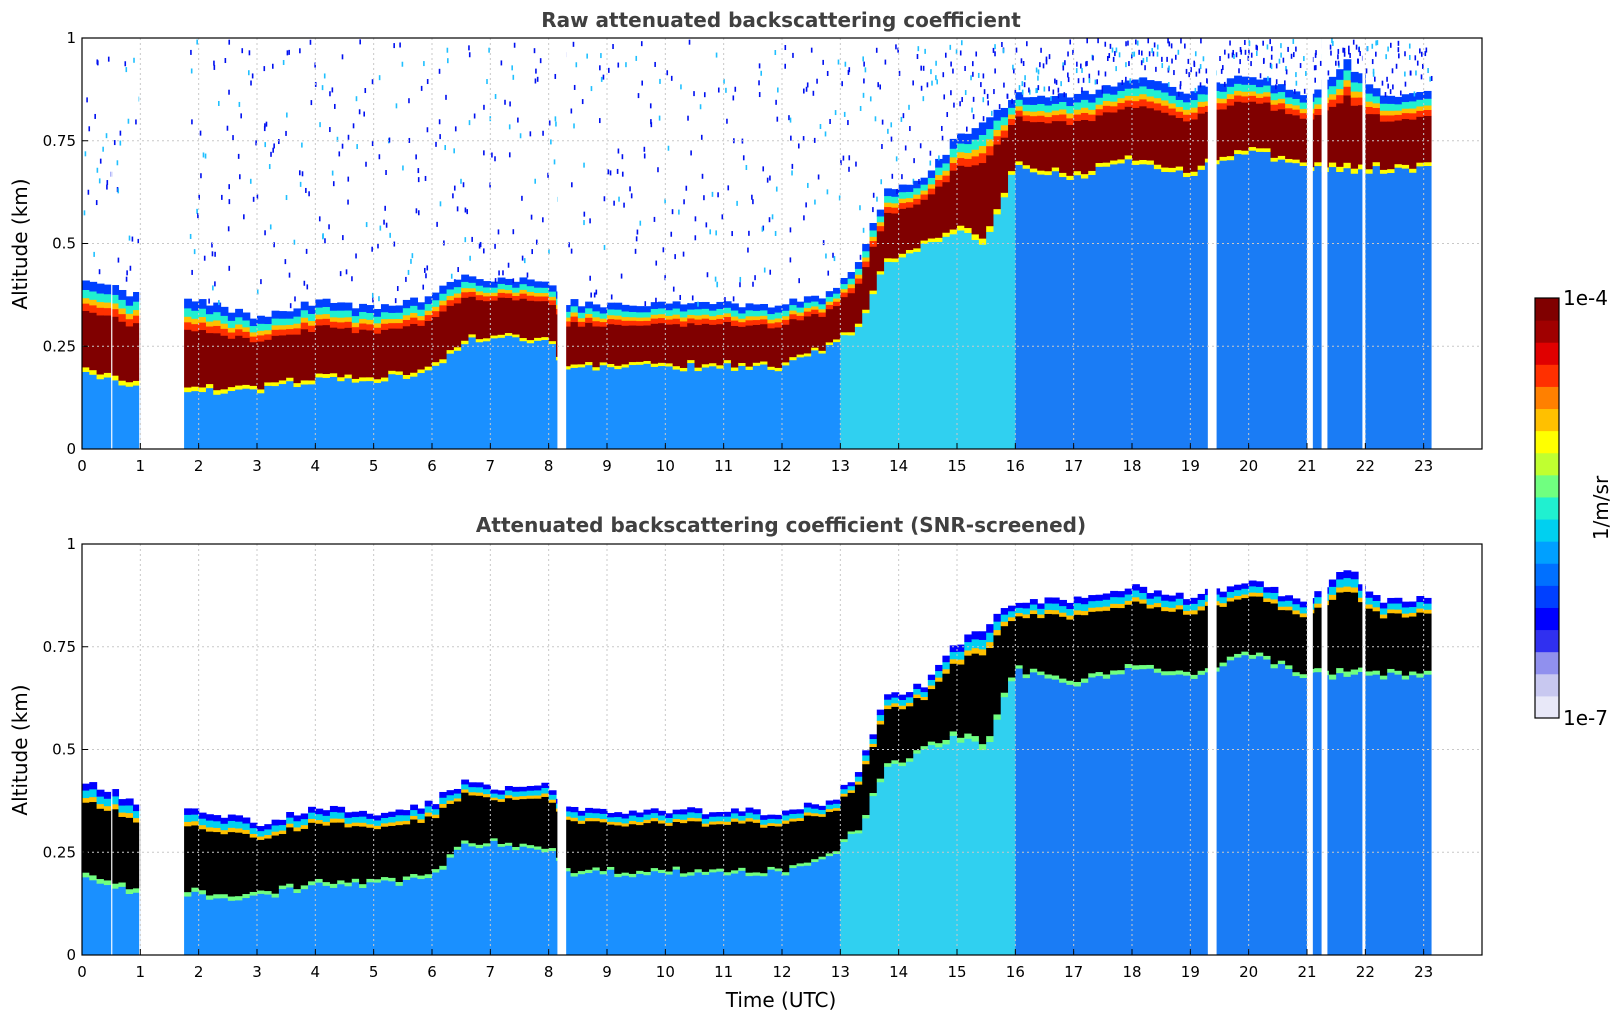 The width and height of the screenshot is (1621, 1020). I want to click on x-tick-label: 16, so click(1015, 466).